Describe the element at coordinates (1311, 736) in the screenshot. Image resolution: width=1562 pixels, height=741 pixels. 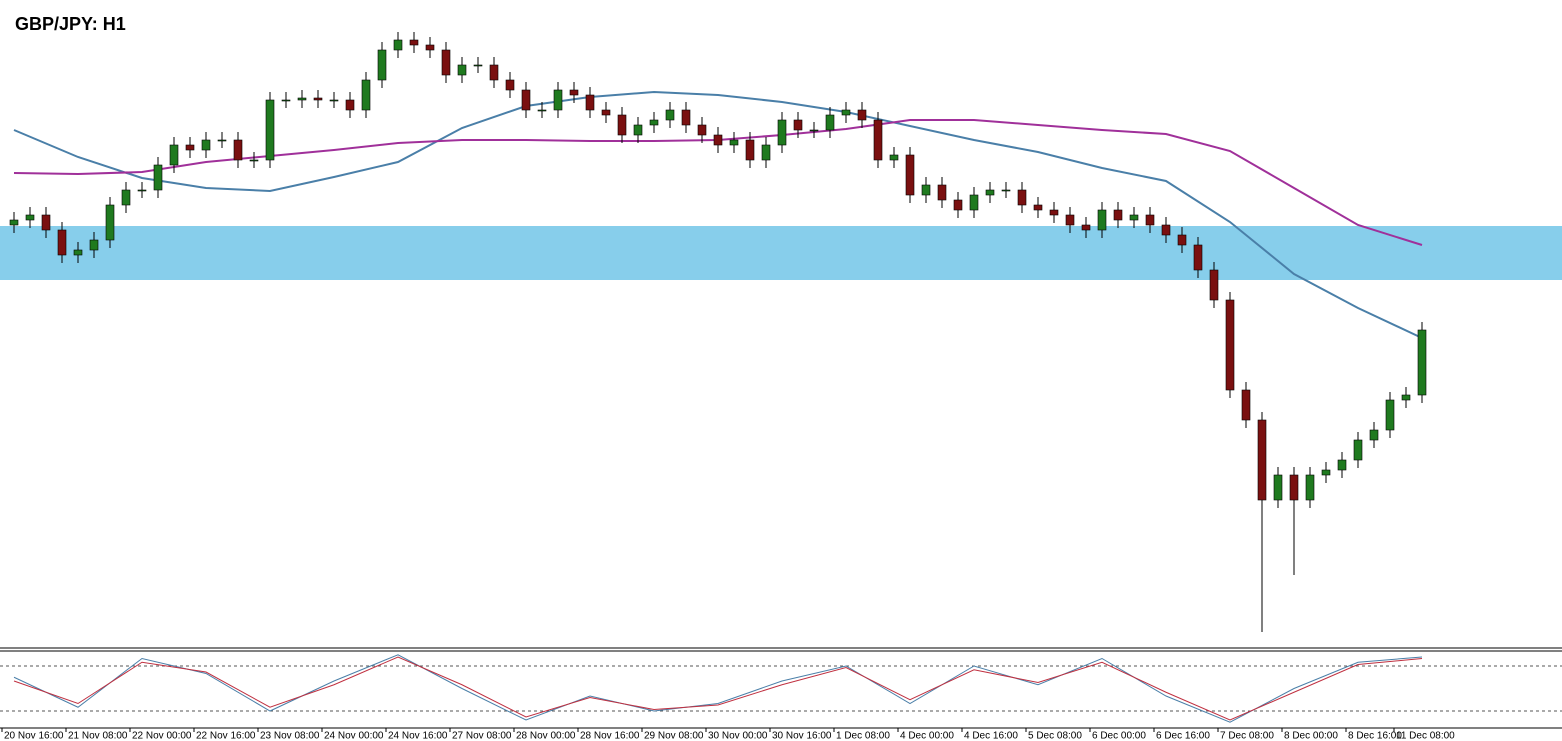
I see `x-tick-label: 8 Dec 00:00` at that location.